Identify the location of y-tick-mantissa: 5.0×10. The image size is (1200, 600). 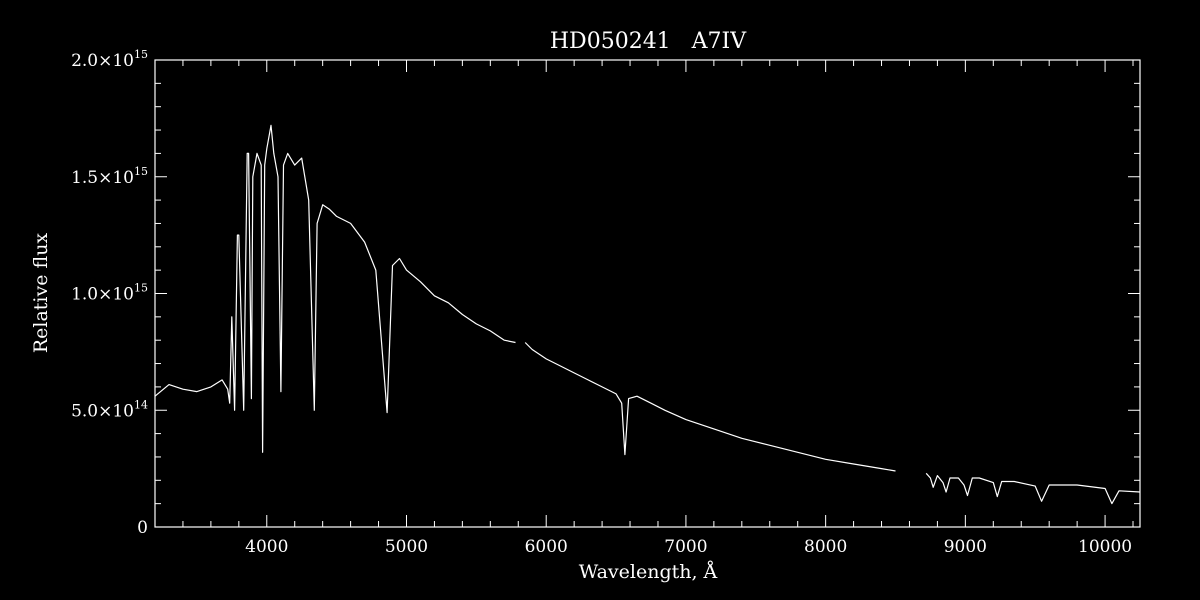
(102, 411).